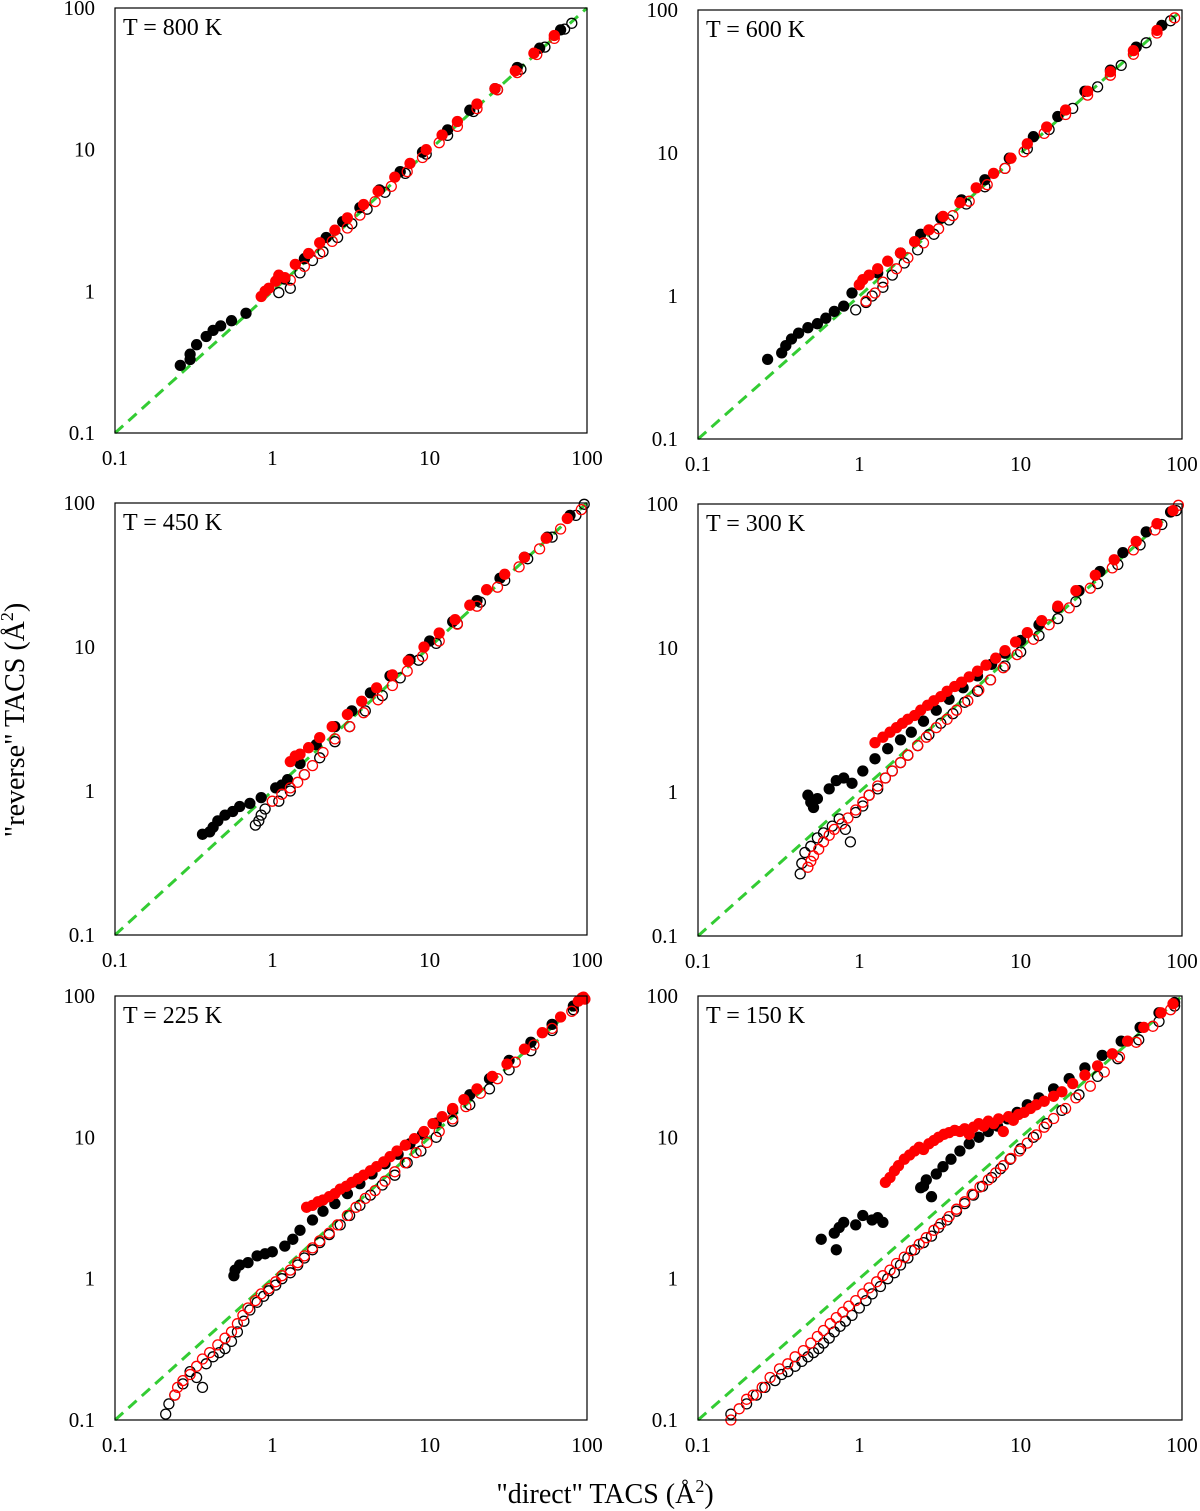 The width and height of the screenshot is (1200, 1511). What do you see at coordinates (1020, 159) in the screenshot?
I see `series-red-open` at bounding box center [1020, 159].